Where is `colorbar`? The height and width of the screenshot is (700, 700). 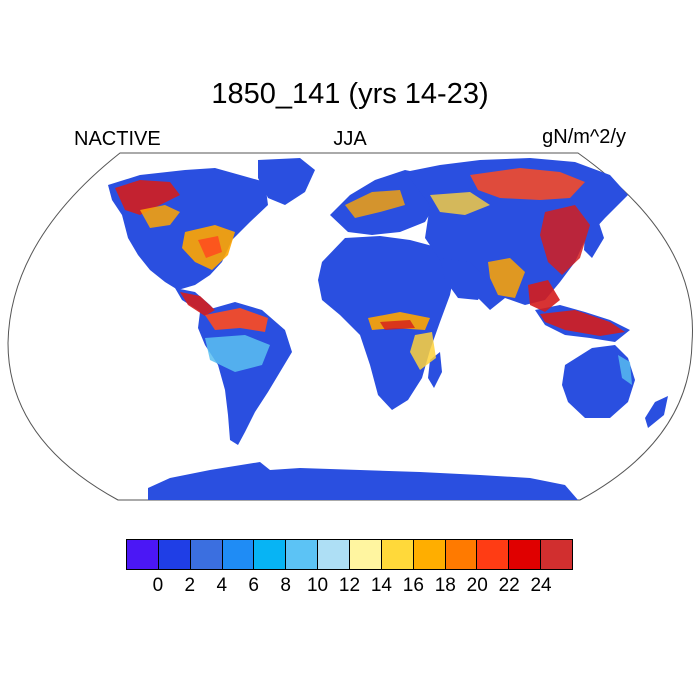
colorbar is located at coordinates (350, 554).